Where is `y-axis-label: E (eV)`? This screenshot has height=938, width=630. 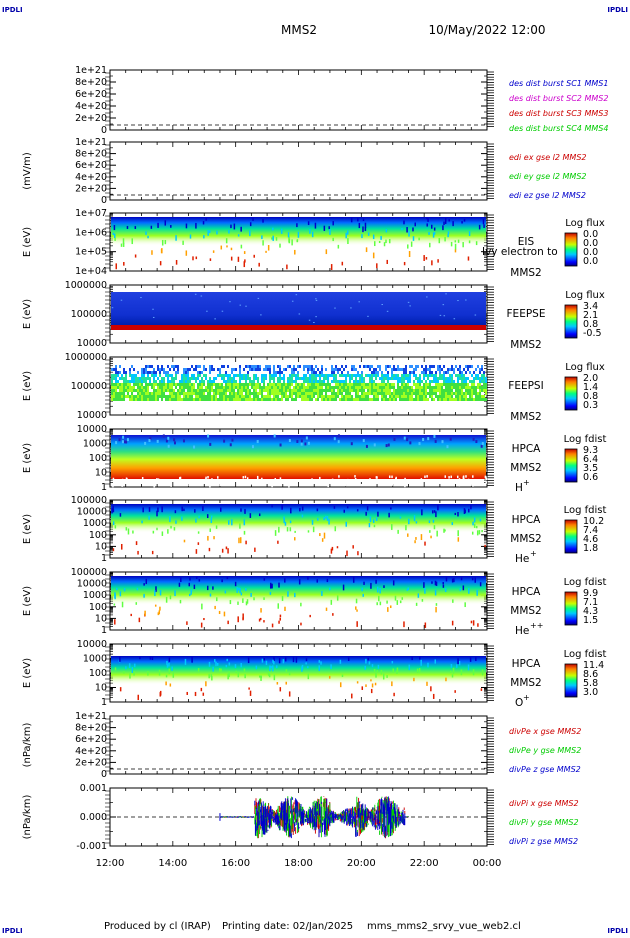 y-axis-label: E (eV) is located at coordinates (27, 529).